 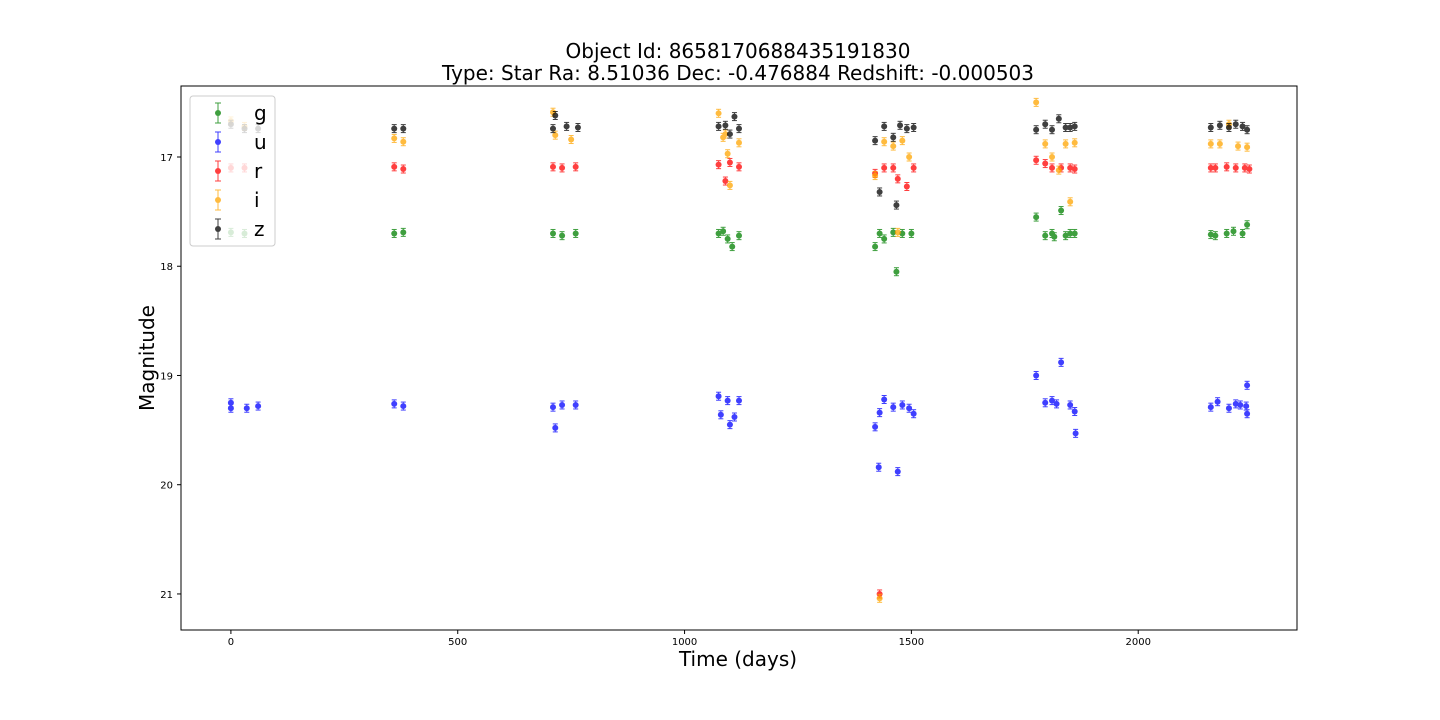 What do you see at coordinates (258, 171) in the screenshot?
I see `legend-label: r` at bounding box center [258, 171].